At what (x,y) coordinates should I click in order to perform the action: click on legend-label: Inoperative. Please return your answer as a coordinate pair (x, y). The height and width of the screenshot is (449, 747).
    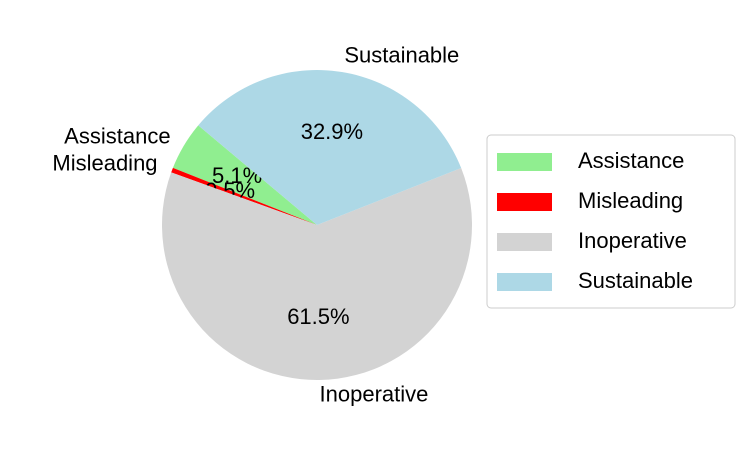
    Looking at the image, I should click on (632, 240).